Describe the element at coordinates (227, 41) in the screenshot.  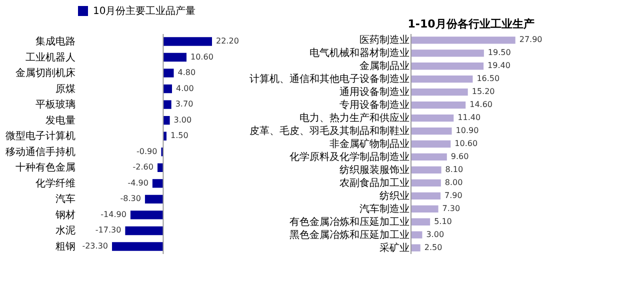
I see `data-label: 22.20` at that location.